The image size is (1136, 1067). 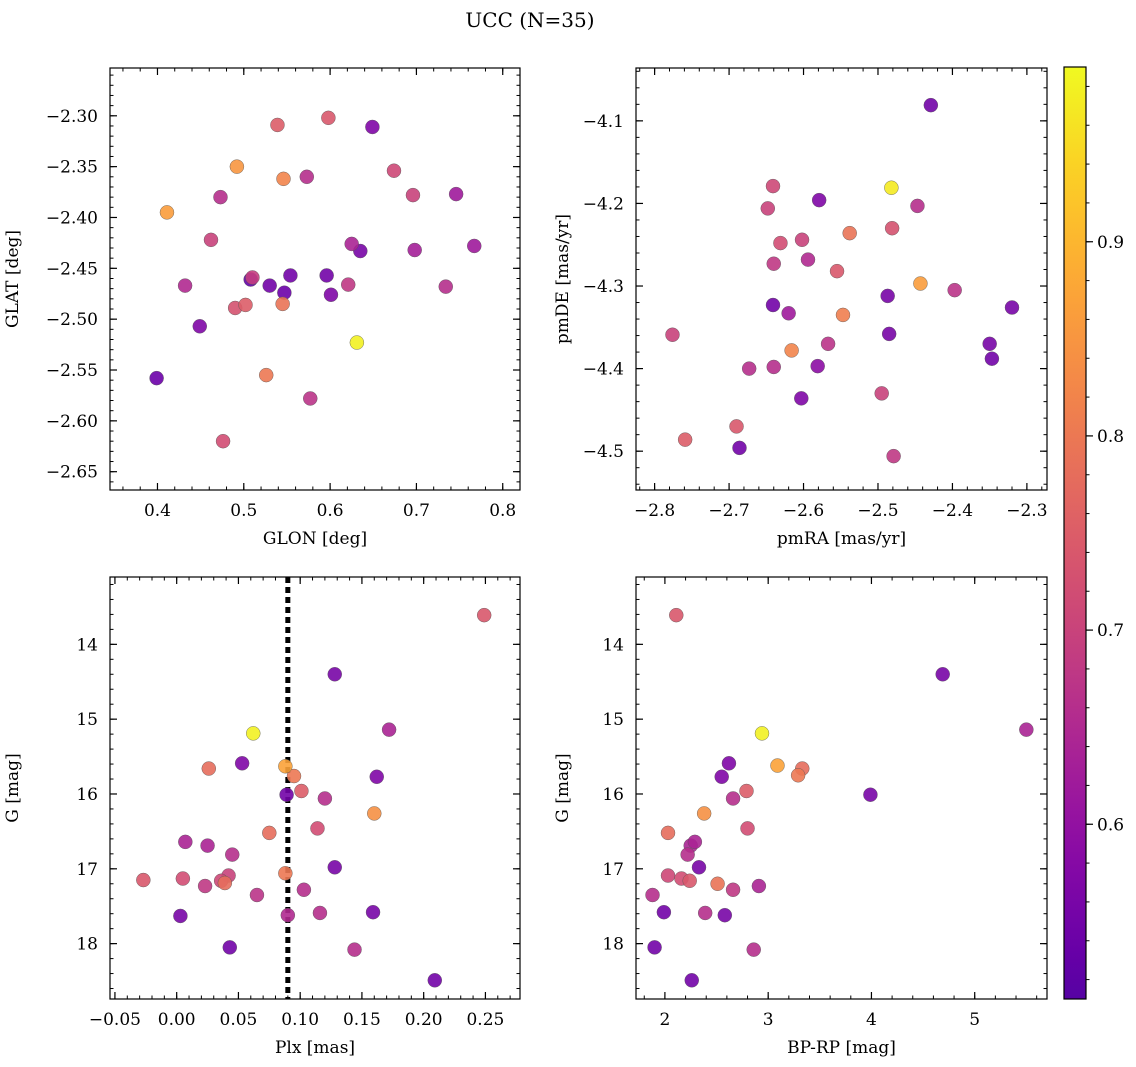 I want to click on y-axis-label: G [mag], so click(x=563, y=787).